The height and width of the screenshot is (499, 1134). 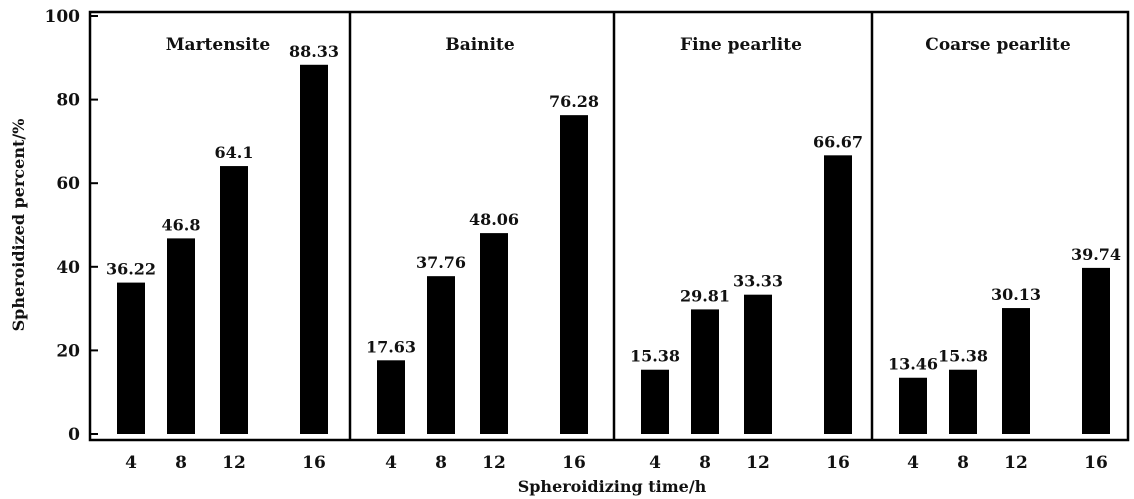 What do you see at coordinates (480, 45) in the screenshot?
I see `panel-title: Bainite` at bounding box center [480, 45].